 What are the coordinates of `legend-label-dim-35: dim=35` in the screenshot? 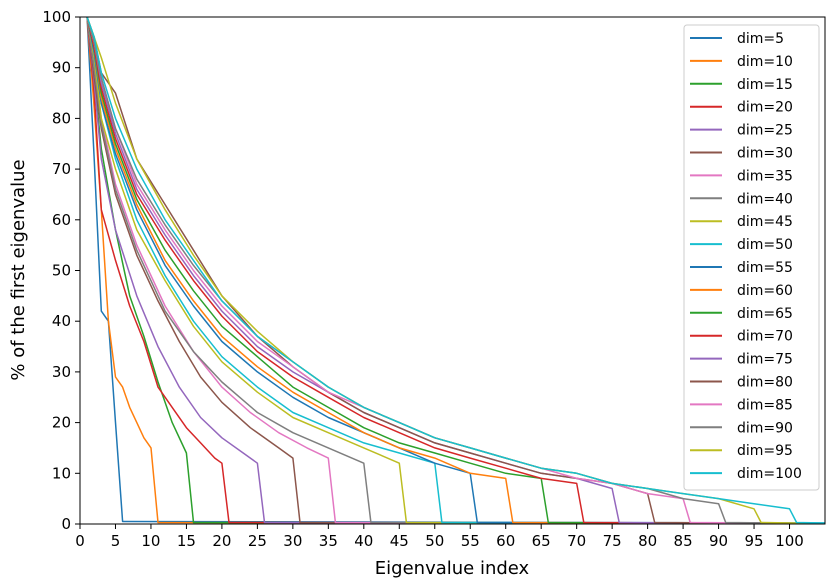 It's located at (765, 176).